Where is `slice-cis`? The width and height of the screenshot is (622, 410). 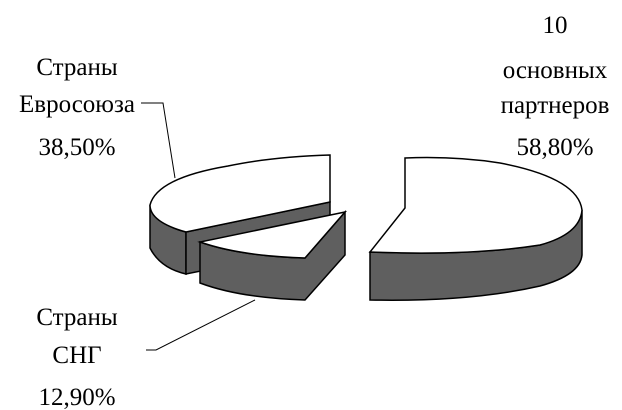
slice-cis is located at coordinates (272, 255).